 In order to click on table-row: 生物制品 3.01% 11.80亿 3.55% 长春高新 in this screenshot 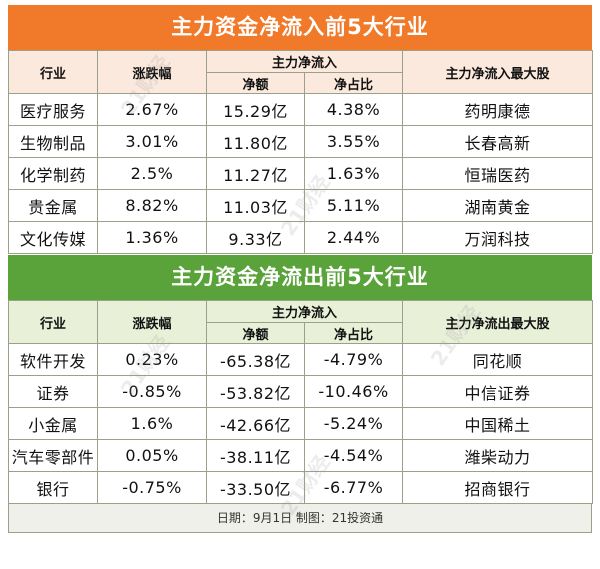, I will do `click(301, 141)`.